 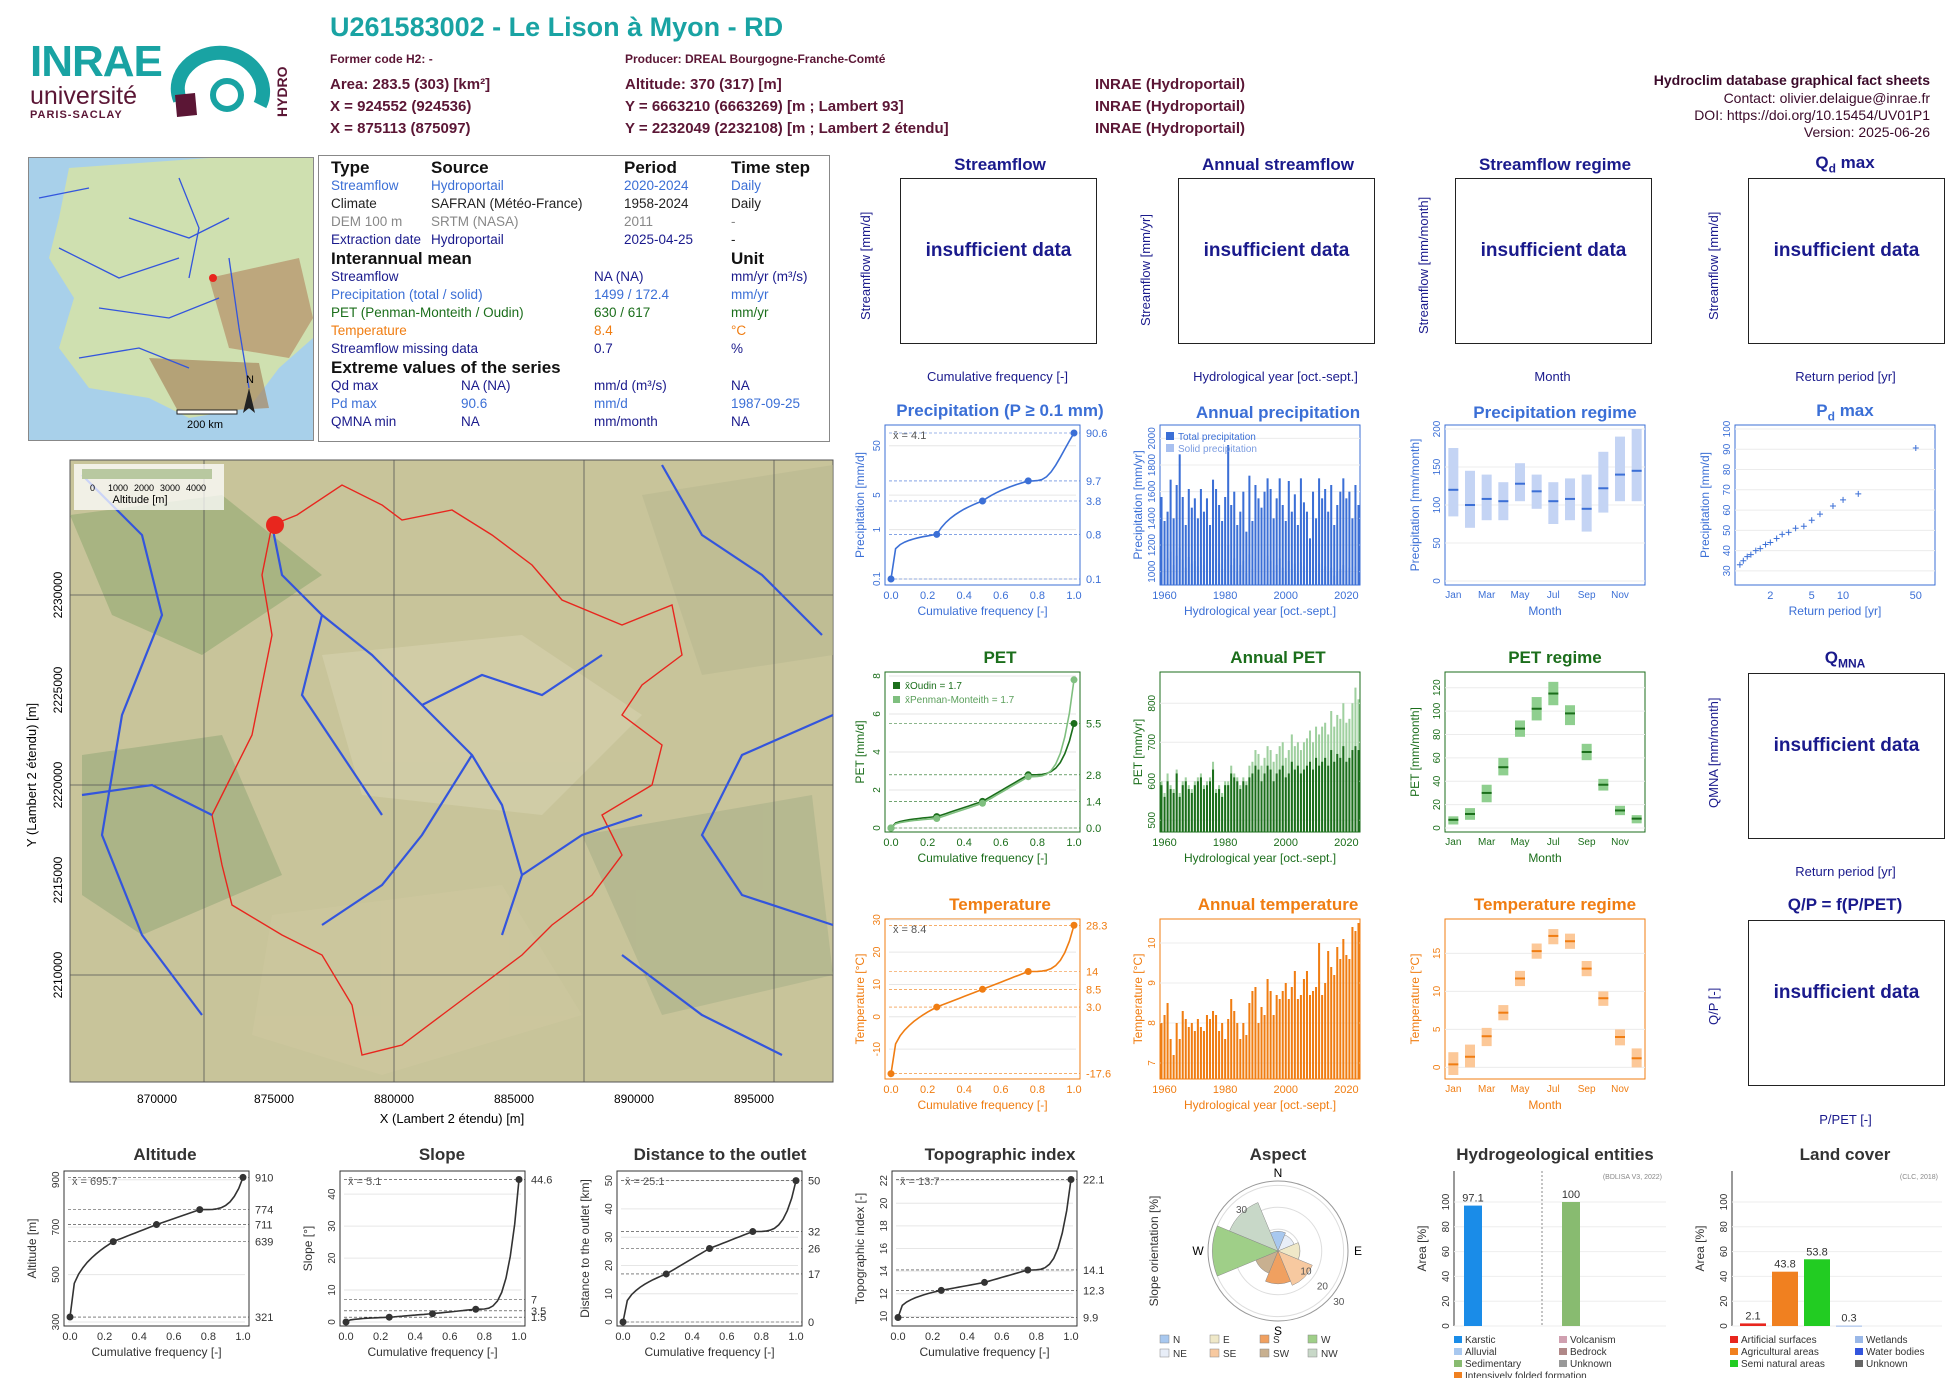 What do you see at coordinates (1520, 842) in the screenshot?
I see `month-tick-label: May` at bounding box center [1520, 842].